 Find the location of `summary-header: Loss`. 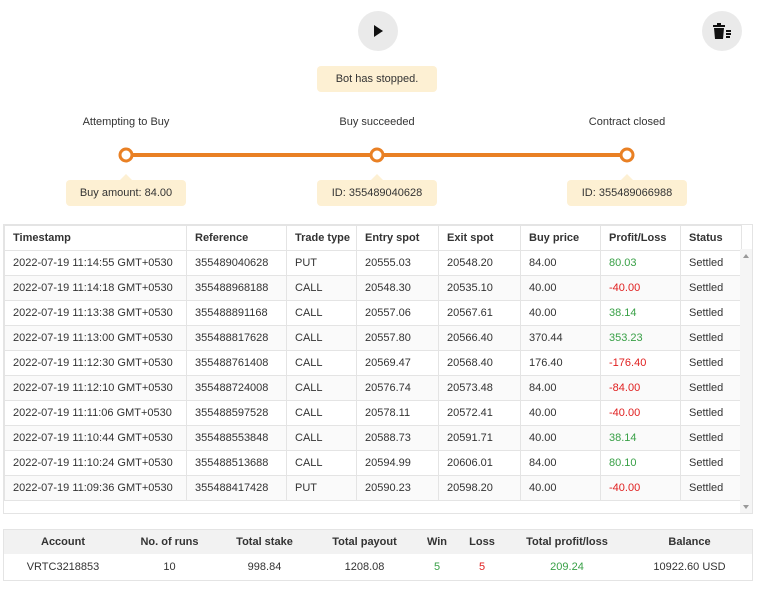

summary-header: Loss is located at coordinates (482, 542).